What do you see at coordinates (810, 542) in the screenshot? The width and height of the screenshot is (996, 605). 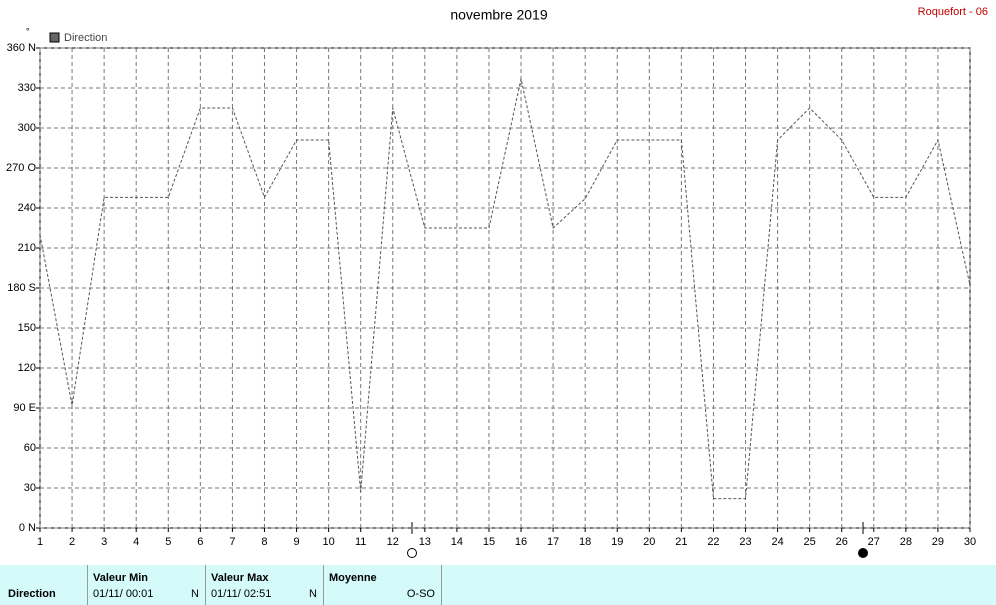 I see `x-tick-label: 25` at bounding box center [810, 542].